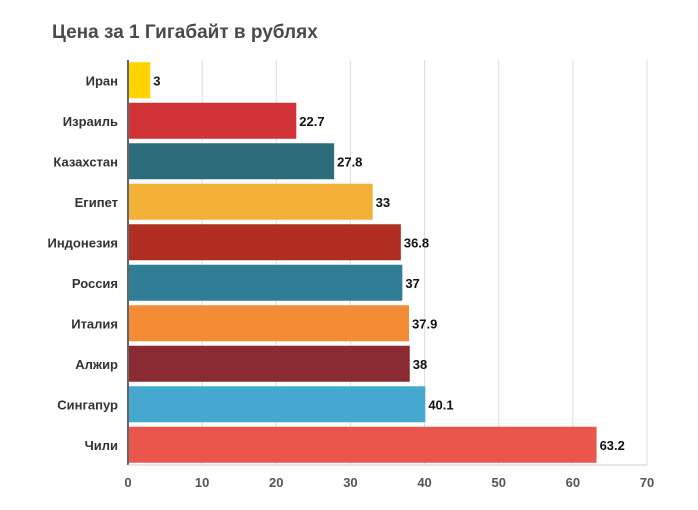 Image resolution: width=698 pixels, height=510 pixels. What do you see at coordinates (424, 482) in the screenshot?
I see `x-tick-label: 40` at bounding box center [424, 482].